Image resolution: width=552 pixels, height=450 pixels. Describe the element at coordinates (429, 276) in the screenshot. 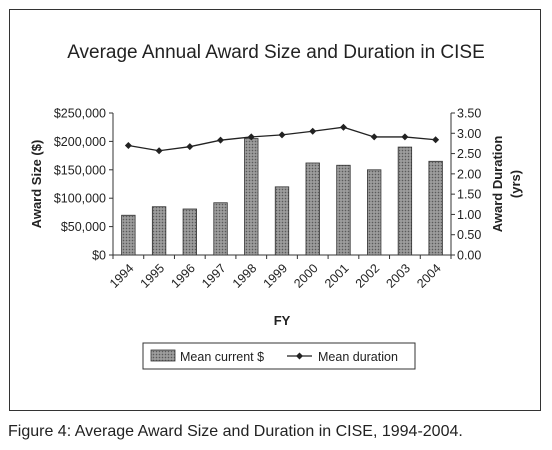

I see `x-tick-label: 2004` at that location.